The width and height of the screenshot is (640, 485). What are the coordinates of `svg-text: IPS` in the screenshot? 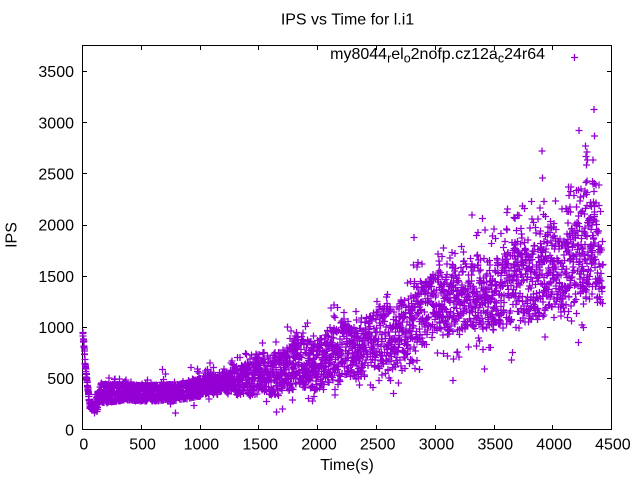 It's located at (12, 235).